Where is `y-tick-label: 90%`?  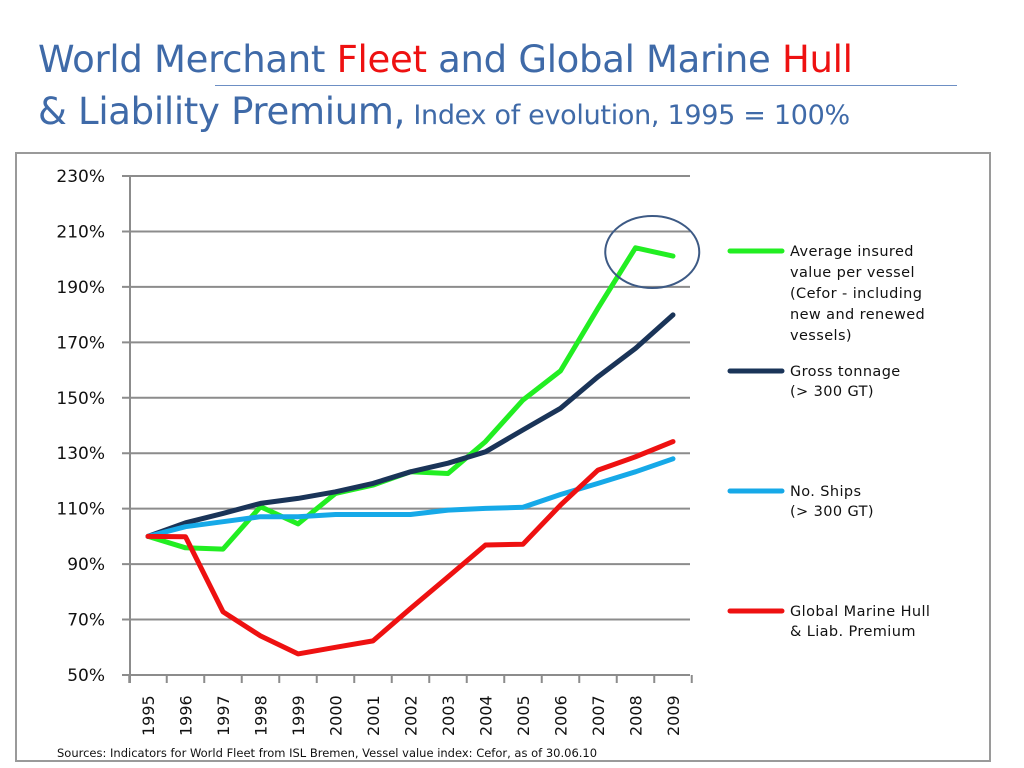
y-tick-label: 90% is located at coordinates (86, 565).